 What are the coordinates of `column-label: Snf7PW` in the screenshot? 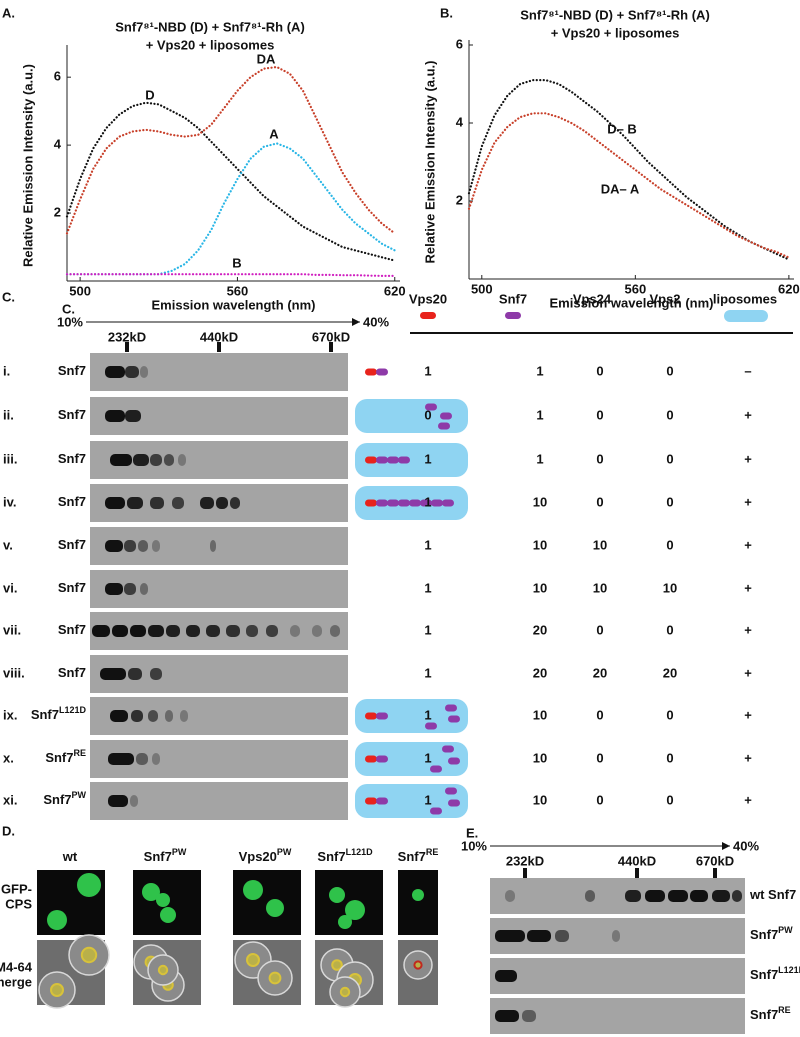 It's located at (165, 855).